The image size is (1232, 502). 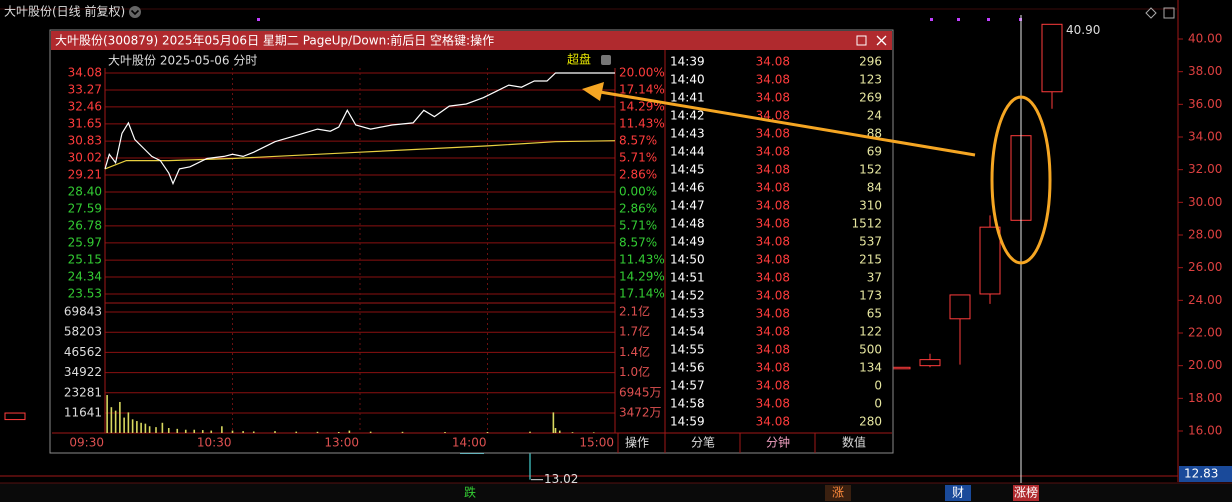 What do you see at coordinates (85, 141) in the screenshot?
I see `price-tick-label: 30.83` at bounding box center [85, 141].